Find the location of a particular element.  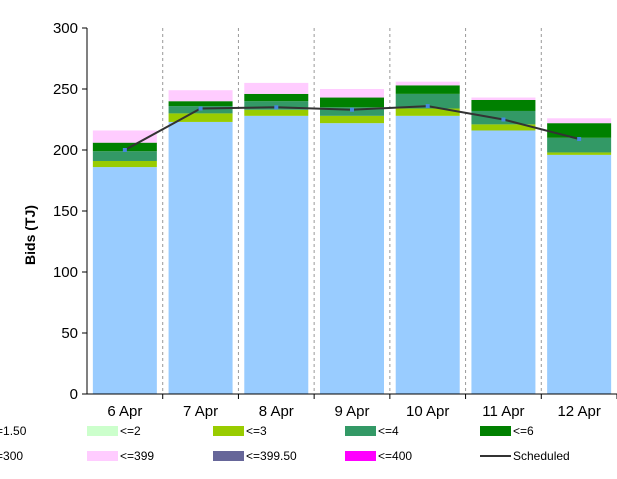

legend-label: <=1.50 is located at coordinates (13, 431).